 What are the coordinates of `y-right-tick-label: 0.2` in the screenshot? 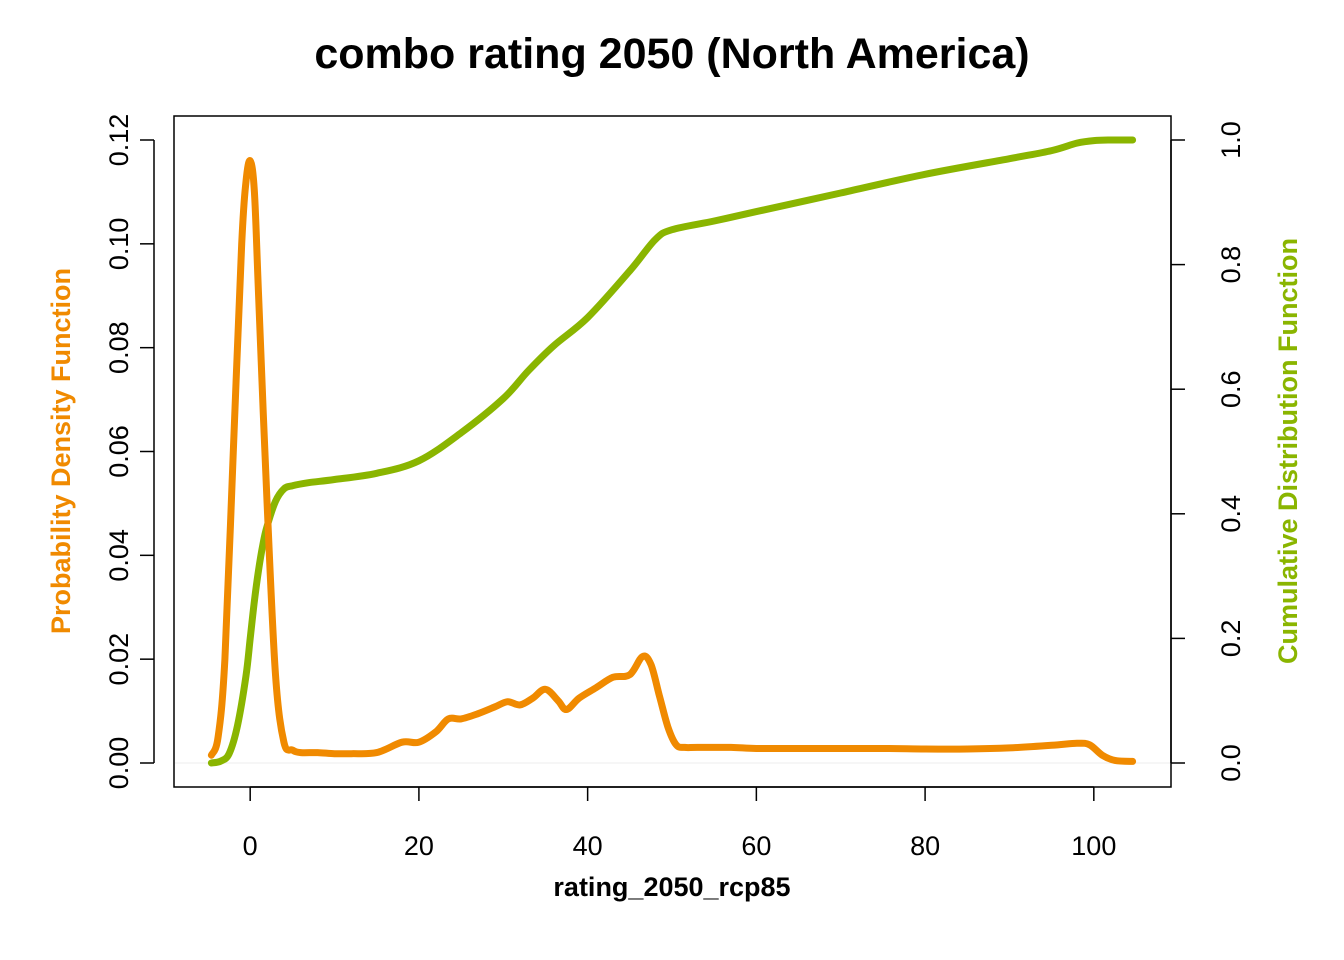 It's located at (1231, 639).